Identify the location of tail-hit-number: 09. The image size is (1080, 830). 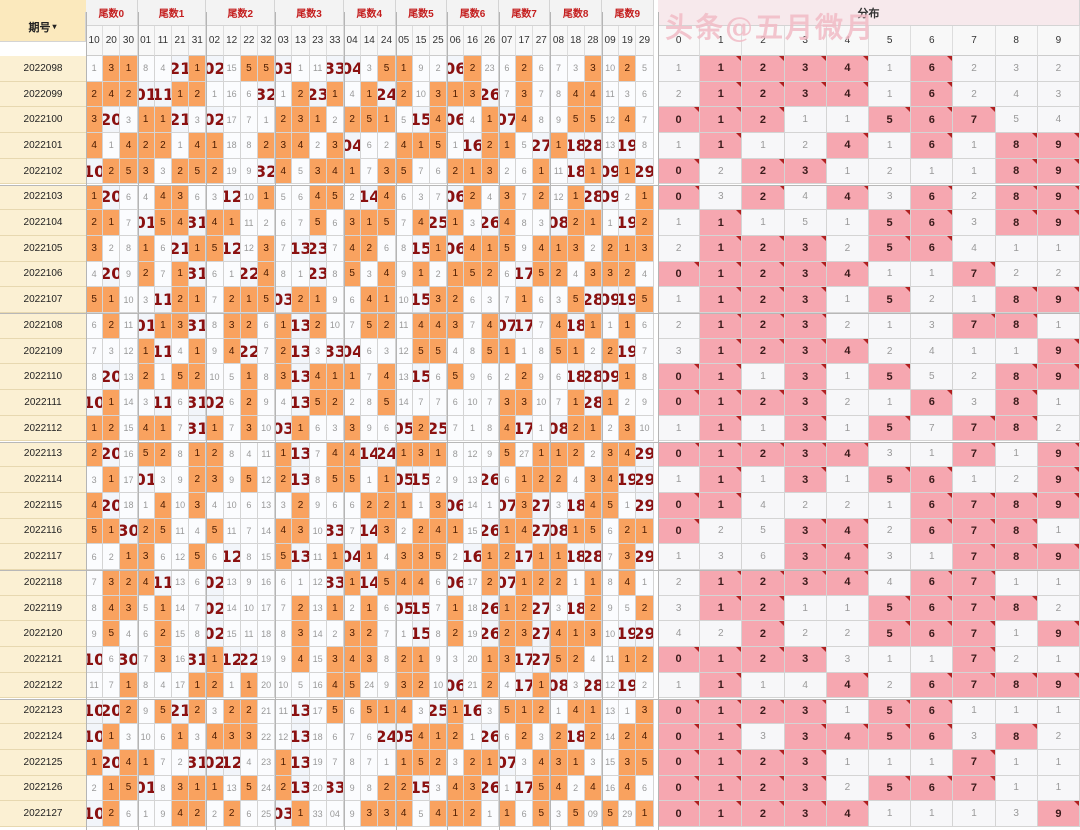
(611, 300).